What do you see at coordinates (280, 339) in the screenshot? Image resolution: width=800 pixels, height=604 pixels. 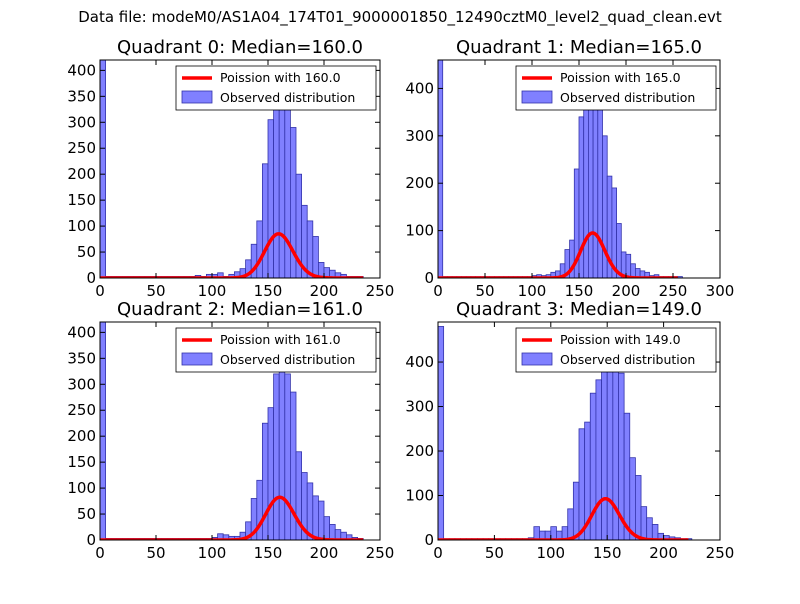 I see `legend-label-poisson: Poission with 161.0` at bounding box center [280, 339].